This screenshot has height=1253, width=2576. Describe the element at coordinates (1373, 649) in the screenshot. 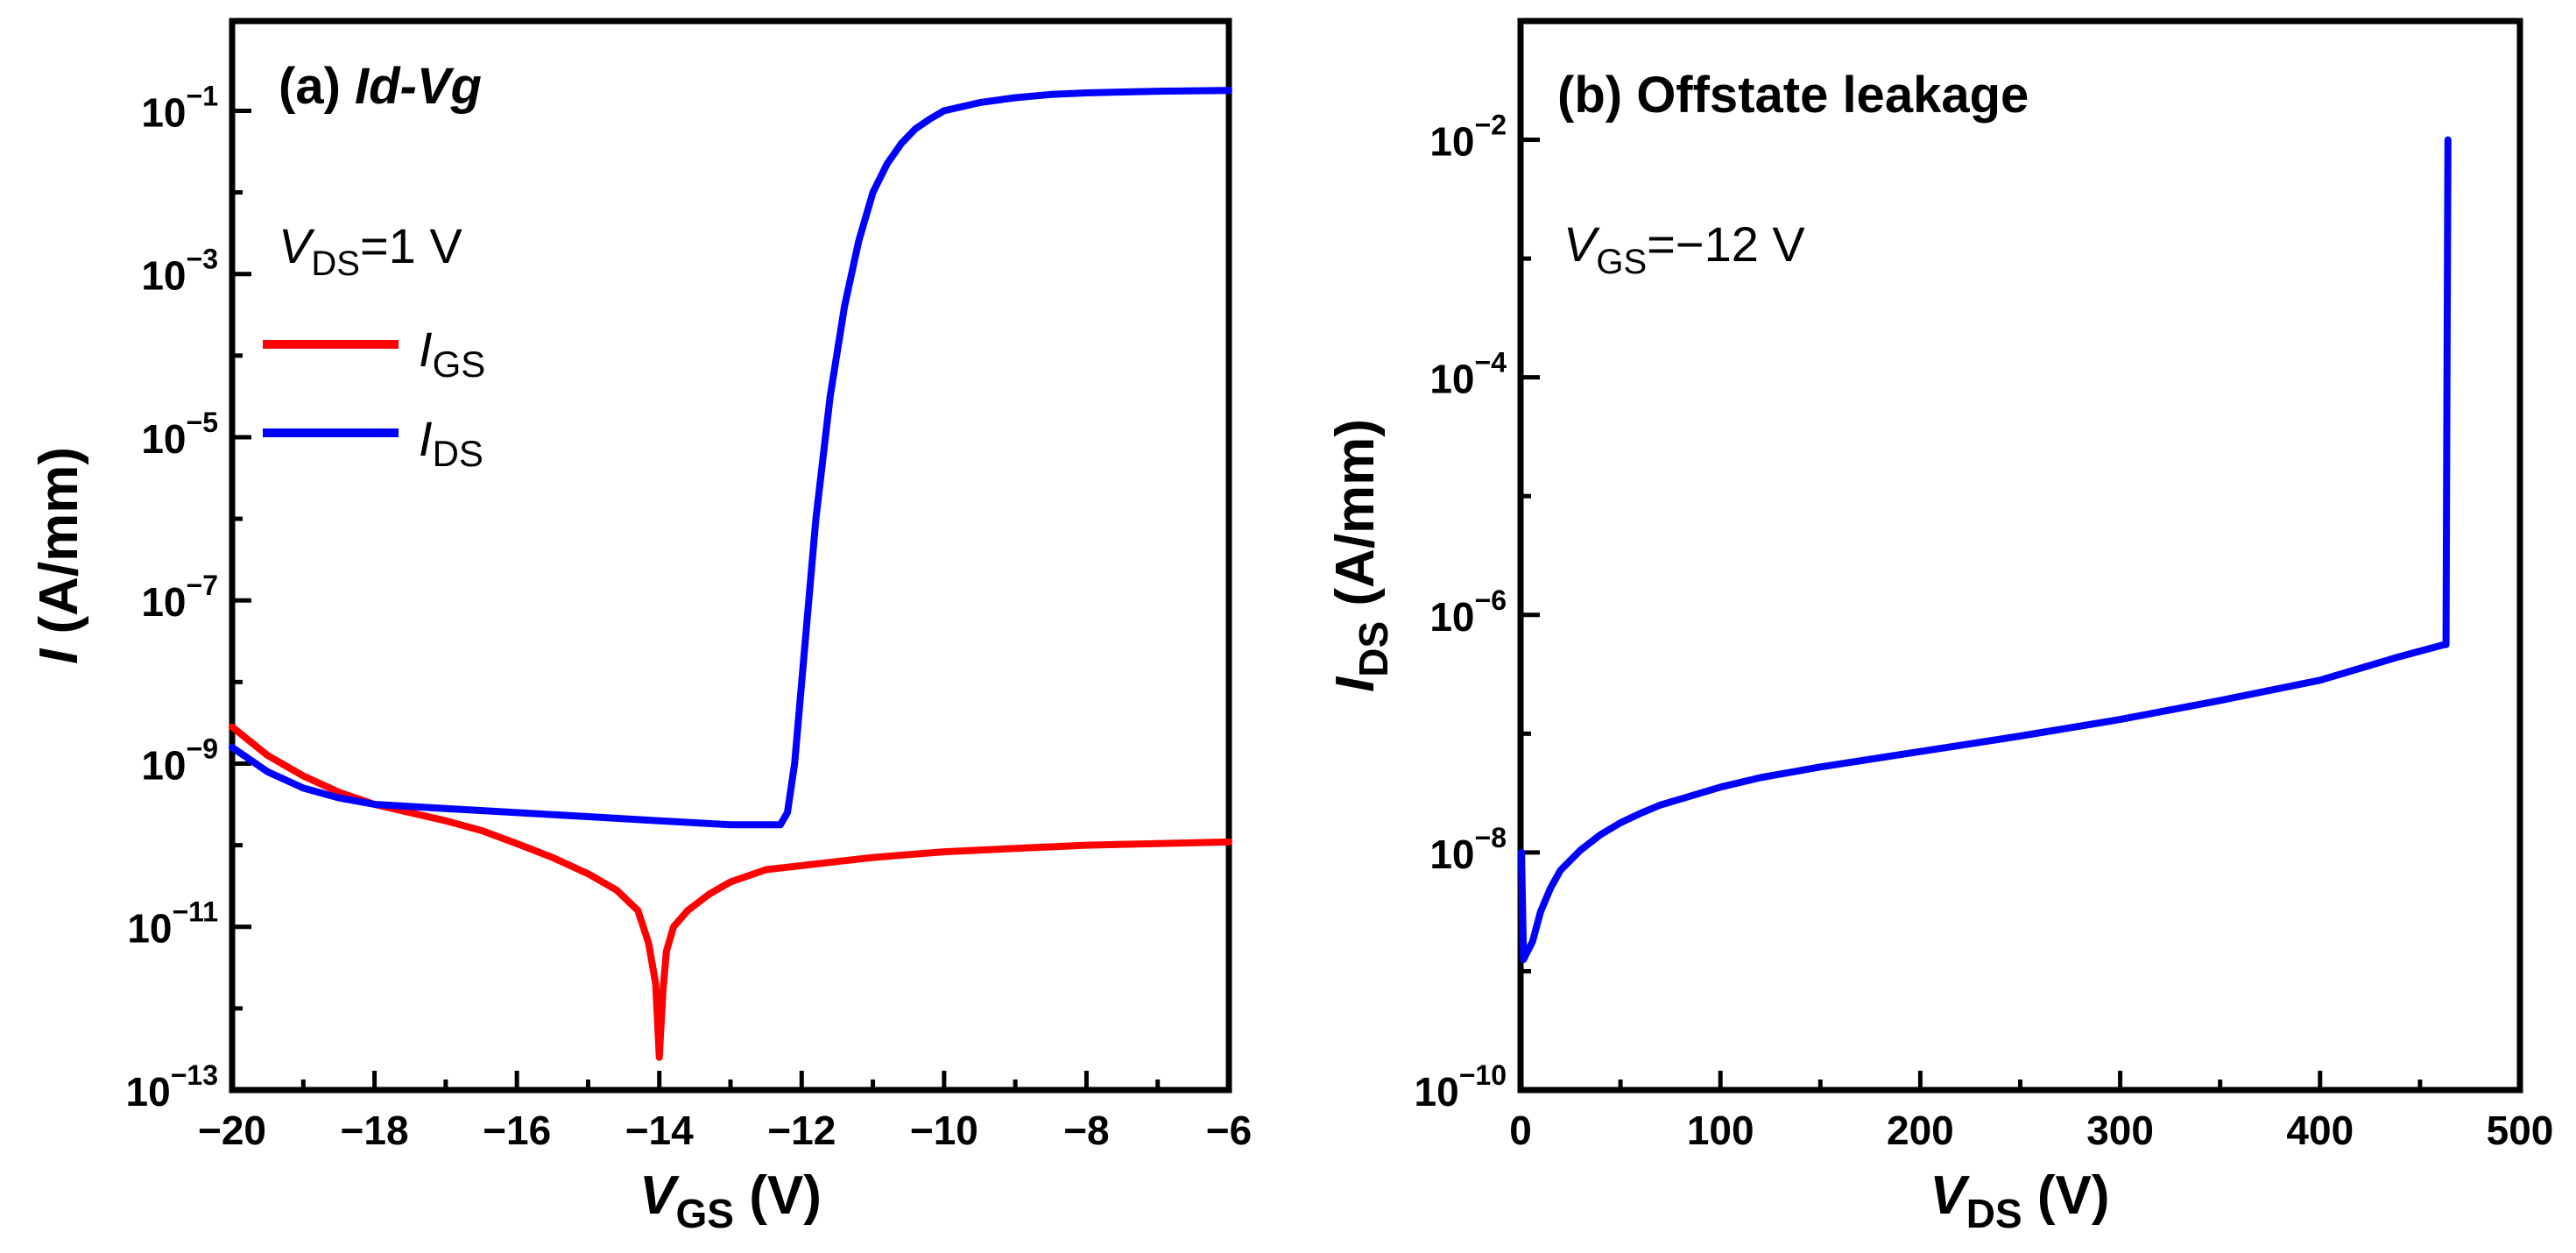

I see `panel-b-ylabel-subscript: DS` at that location.